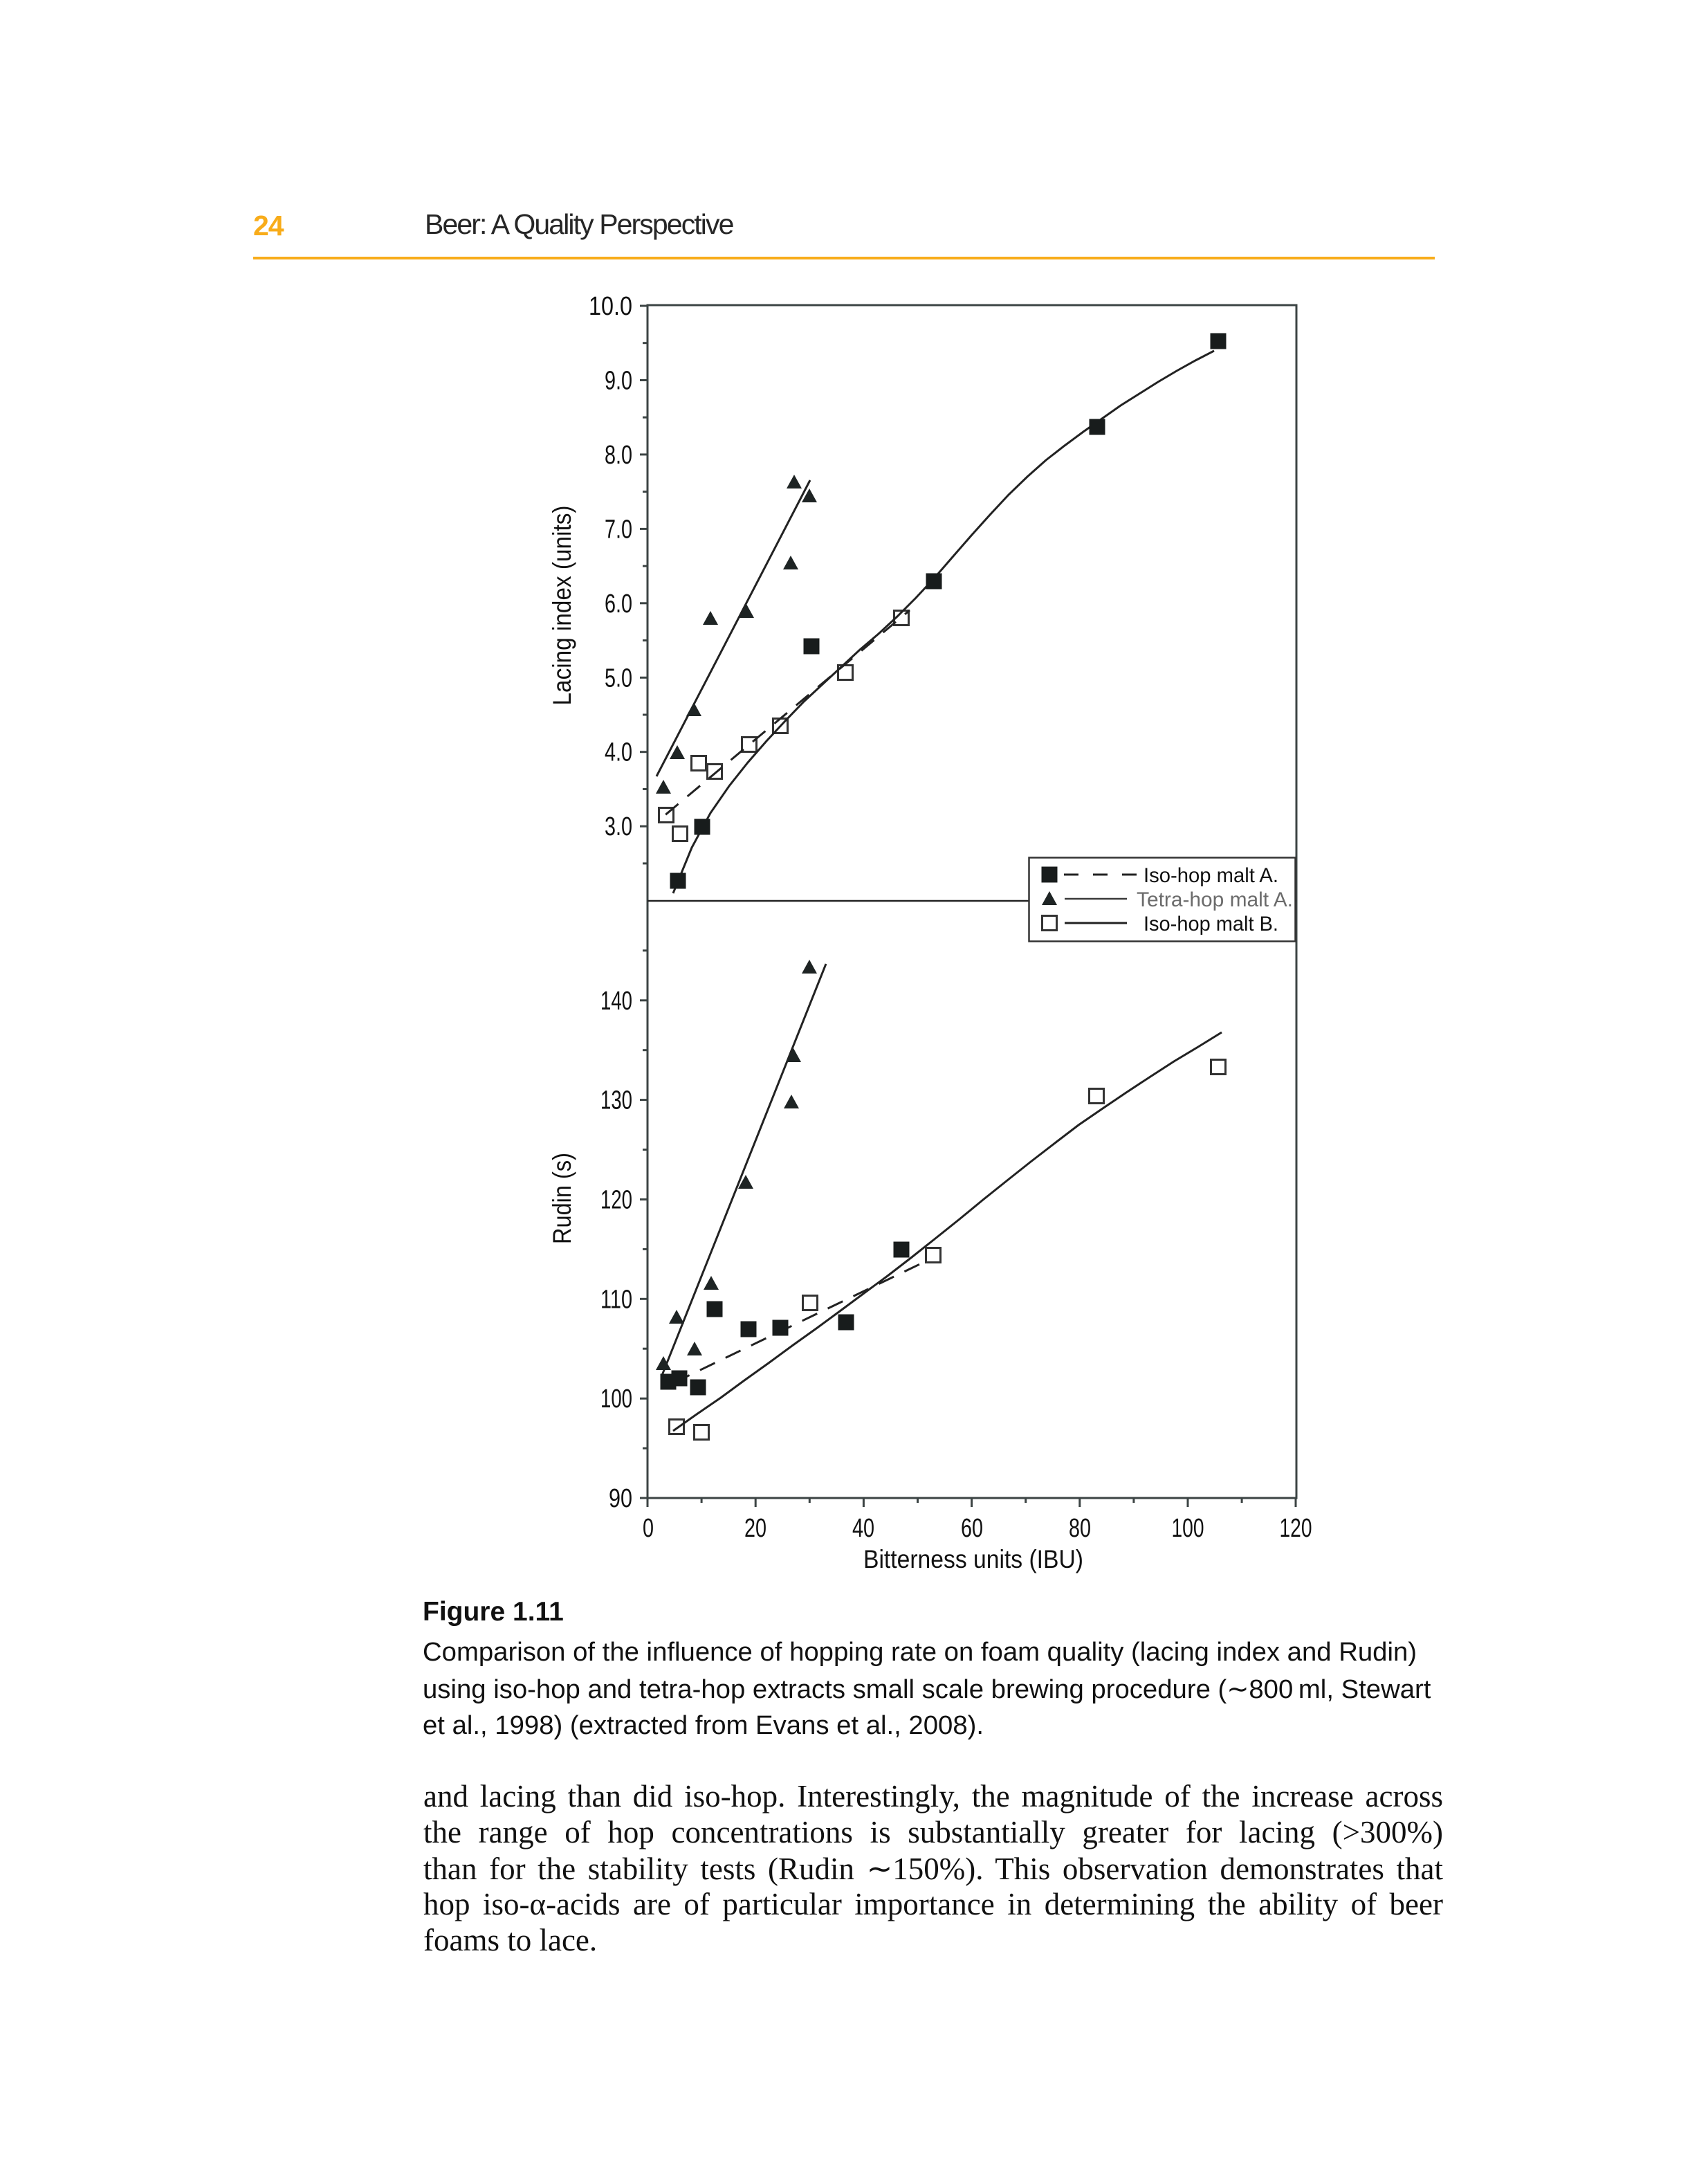 The width and height of the screenshot is (1708, 2174). What do you see at coordinates (973, 1559) in the screenshot?
I see `svg-text: Bitterness units (IBU)` at bounding box center [973, 1559].